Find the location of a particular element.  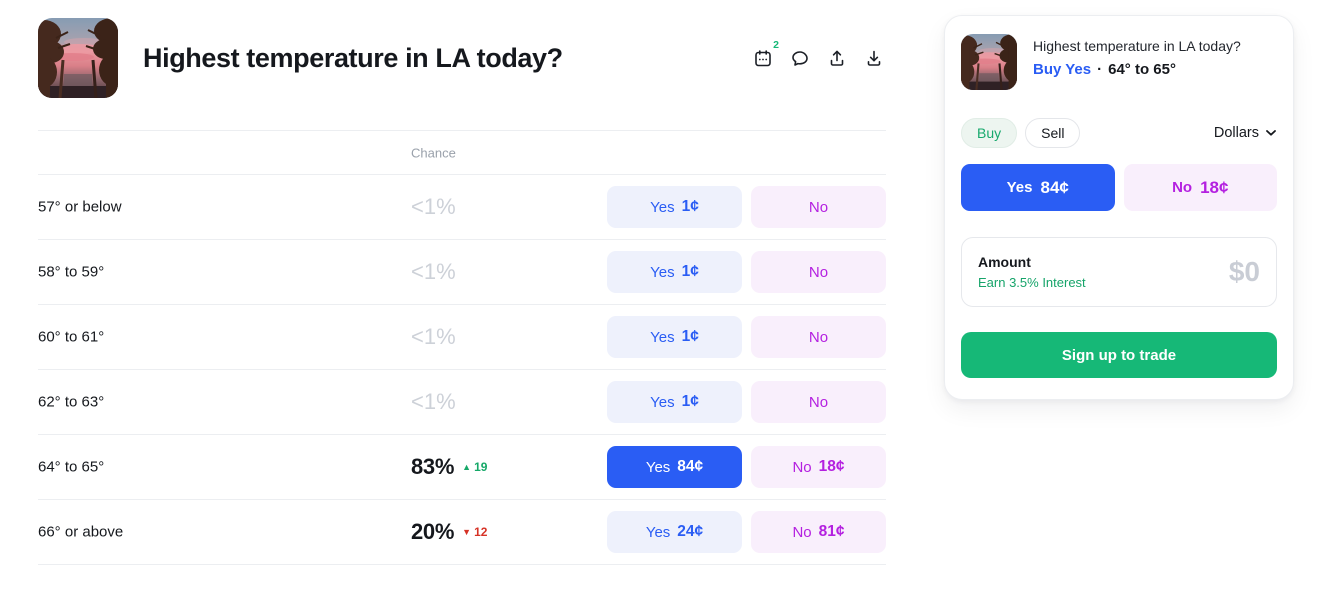

currency-dropdown: Dollars is located at coordinates (1245, 133).